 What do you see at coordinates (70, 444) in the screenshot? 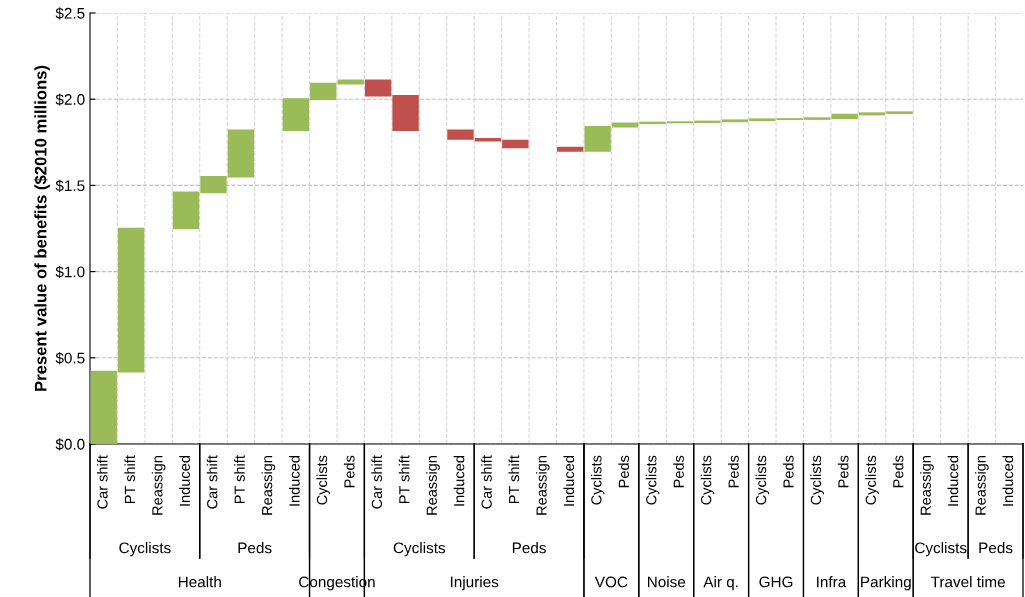
I see `y-tick-label: $0.0` at bounding box center [70, 444].